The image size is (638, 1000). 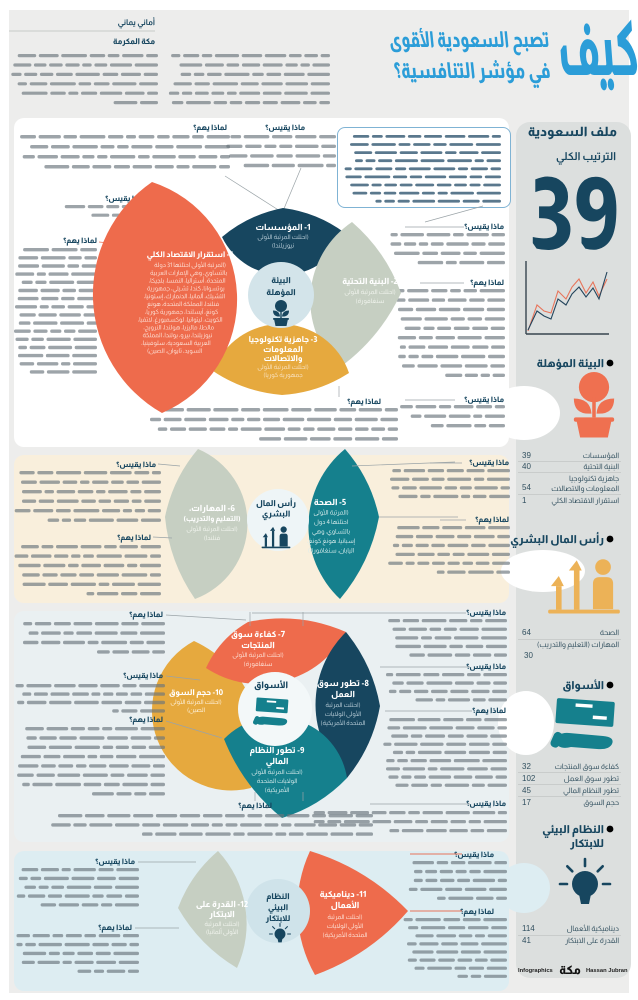 I want to click on svg-text: 1, so click(x=524, y=500).